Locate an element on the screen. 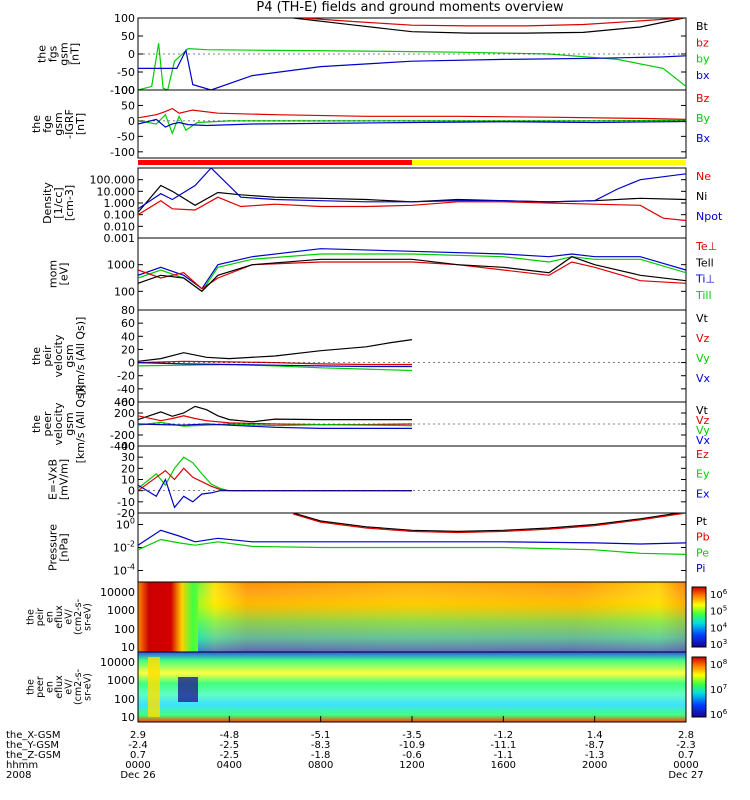  y-tick-label: 100.000 is located at coordinates (113, 180).